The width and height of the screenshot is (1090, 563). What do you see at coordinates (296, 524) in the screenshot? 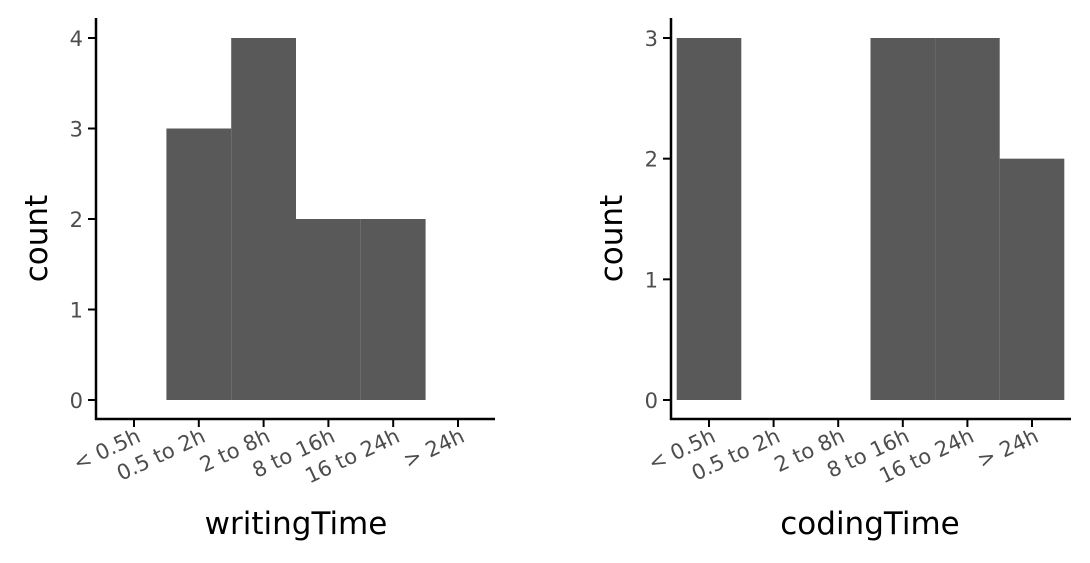
I see `x-axis-title: writingTime` at bounding box center [296, 524].